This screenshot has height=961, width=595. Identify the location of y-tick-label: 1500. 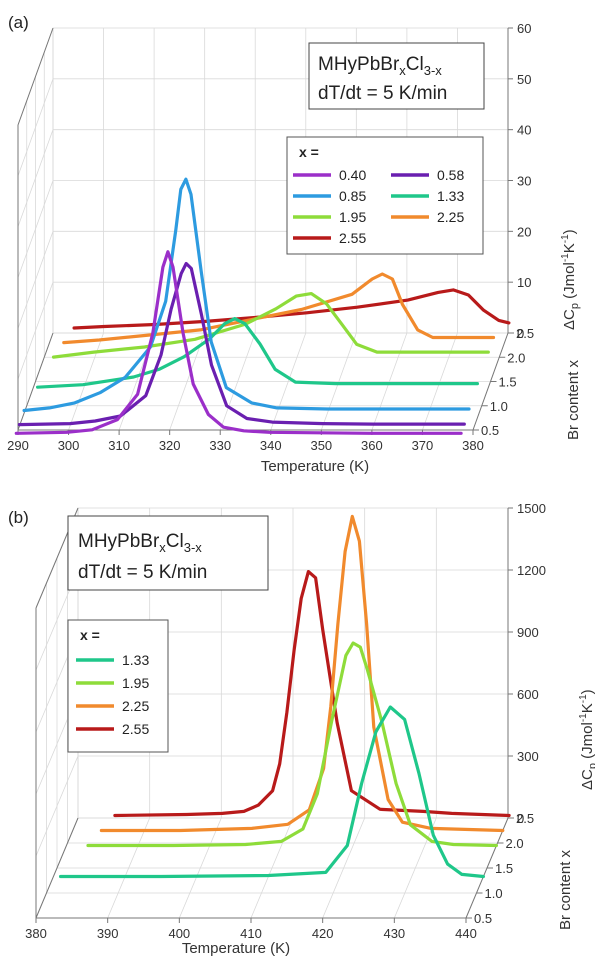
(531, 508).